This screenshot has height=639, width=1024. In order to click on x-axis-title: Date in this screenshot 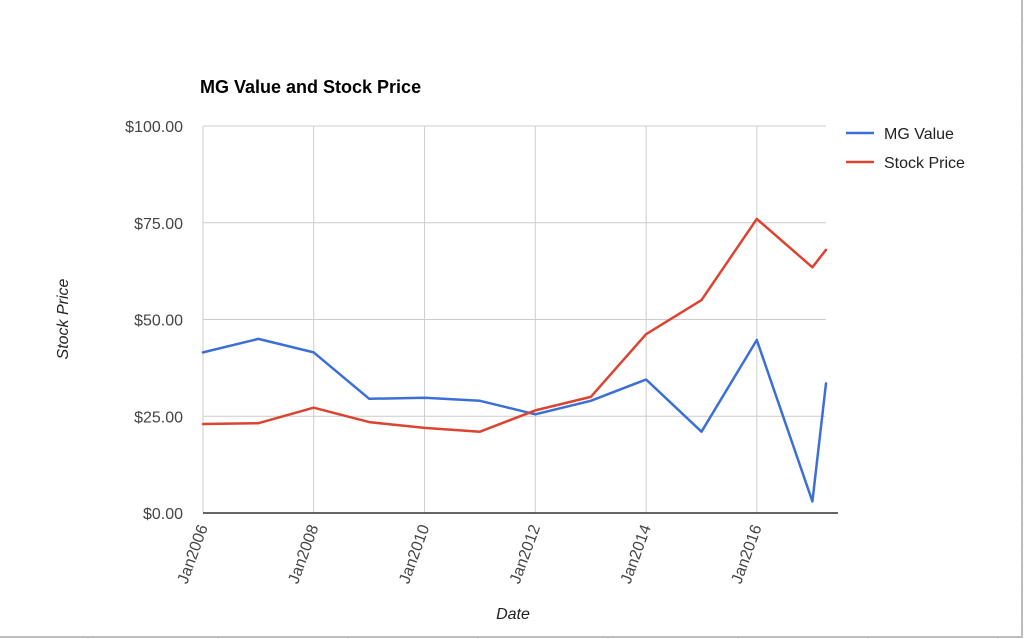, I will do `click(513, 614)`.